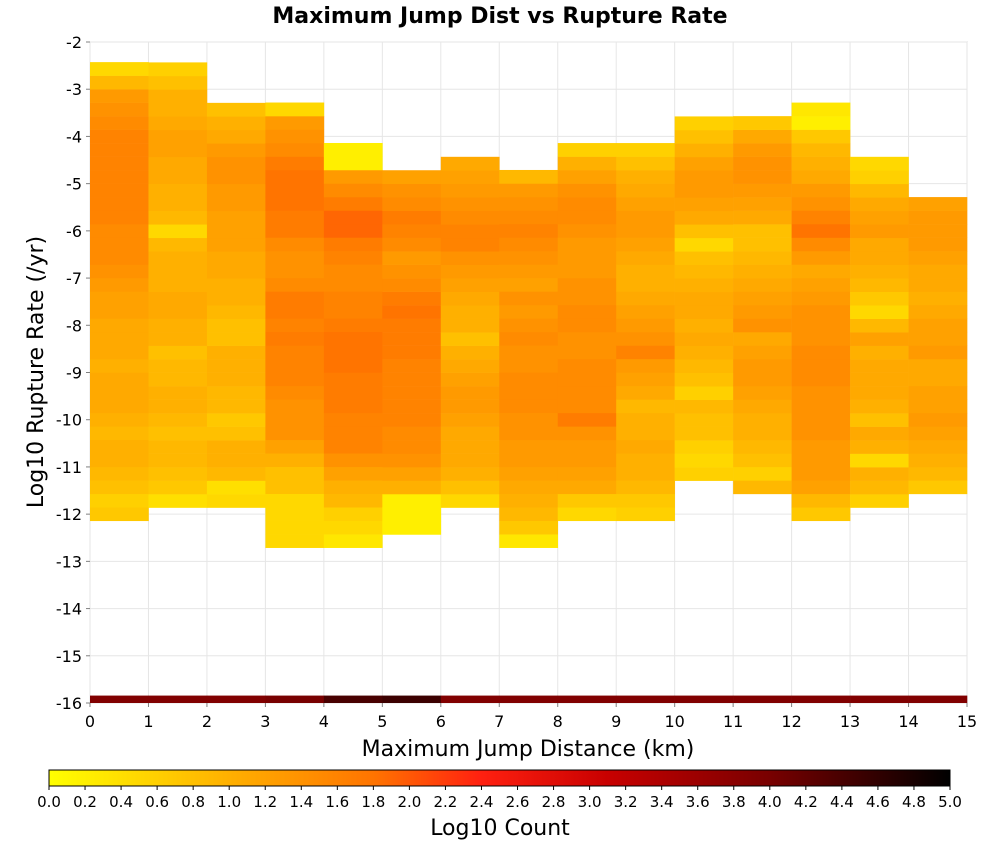  I want to click on colorbar-tick-label: 1.2, so click(265, 802).